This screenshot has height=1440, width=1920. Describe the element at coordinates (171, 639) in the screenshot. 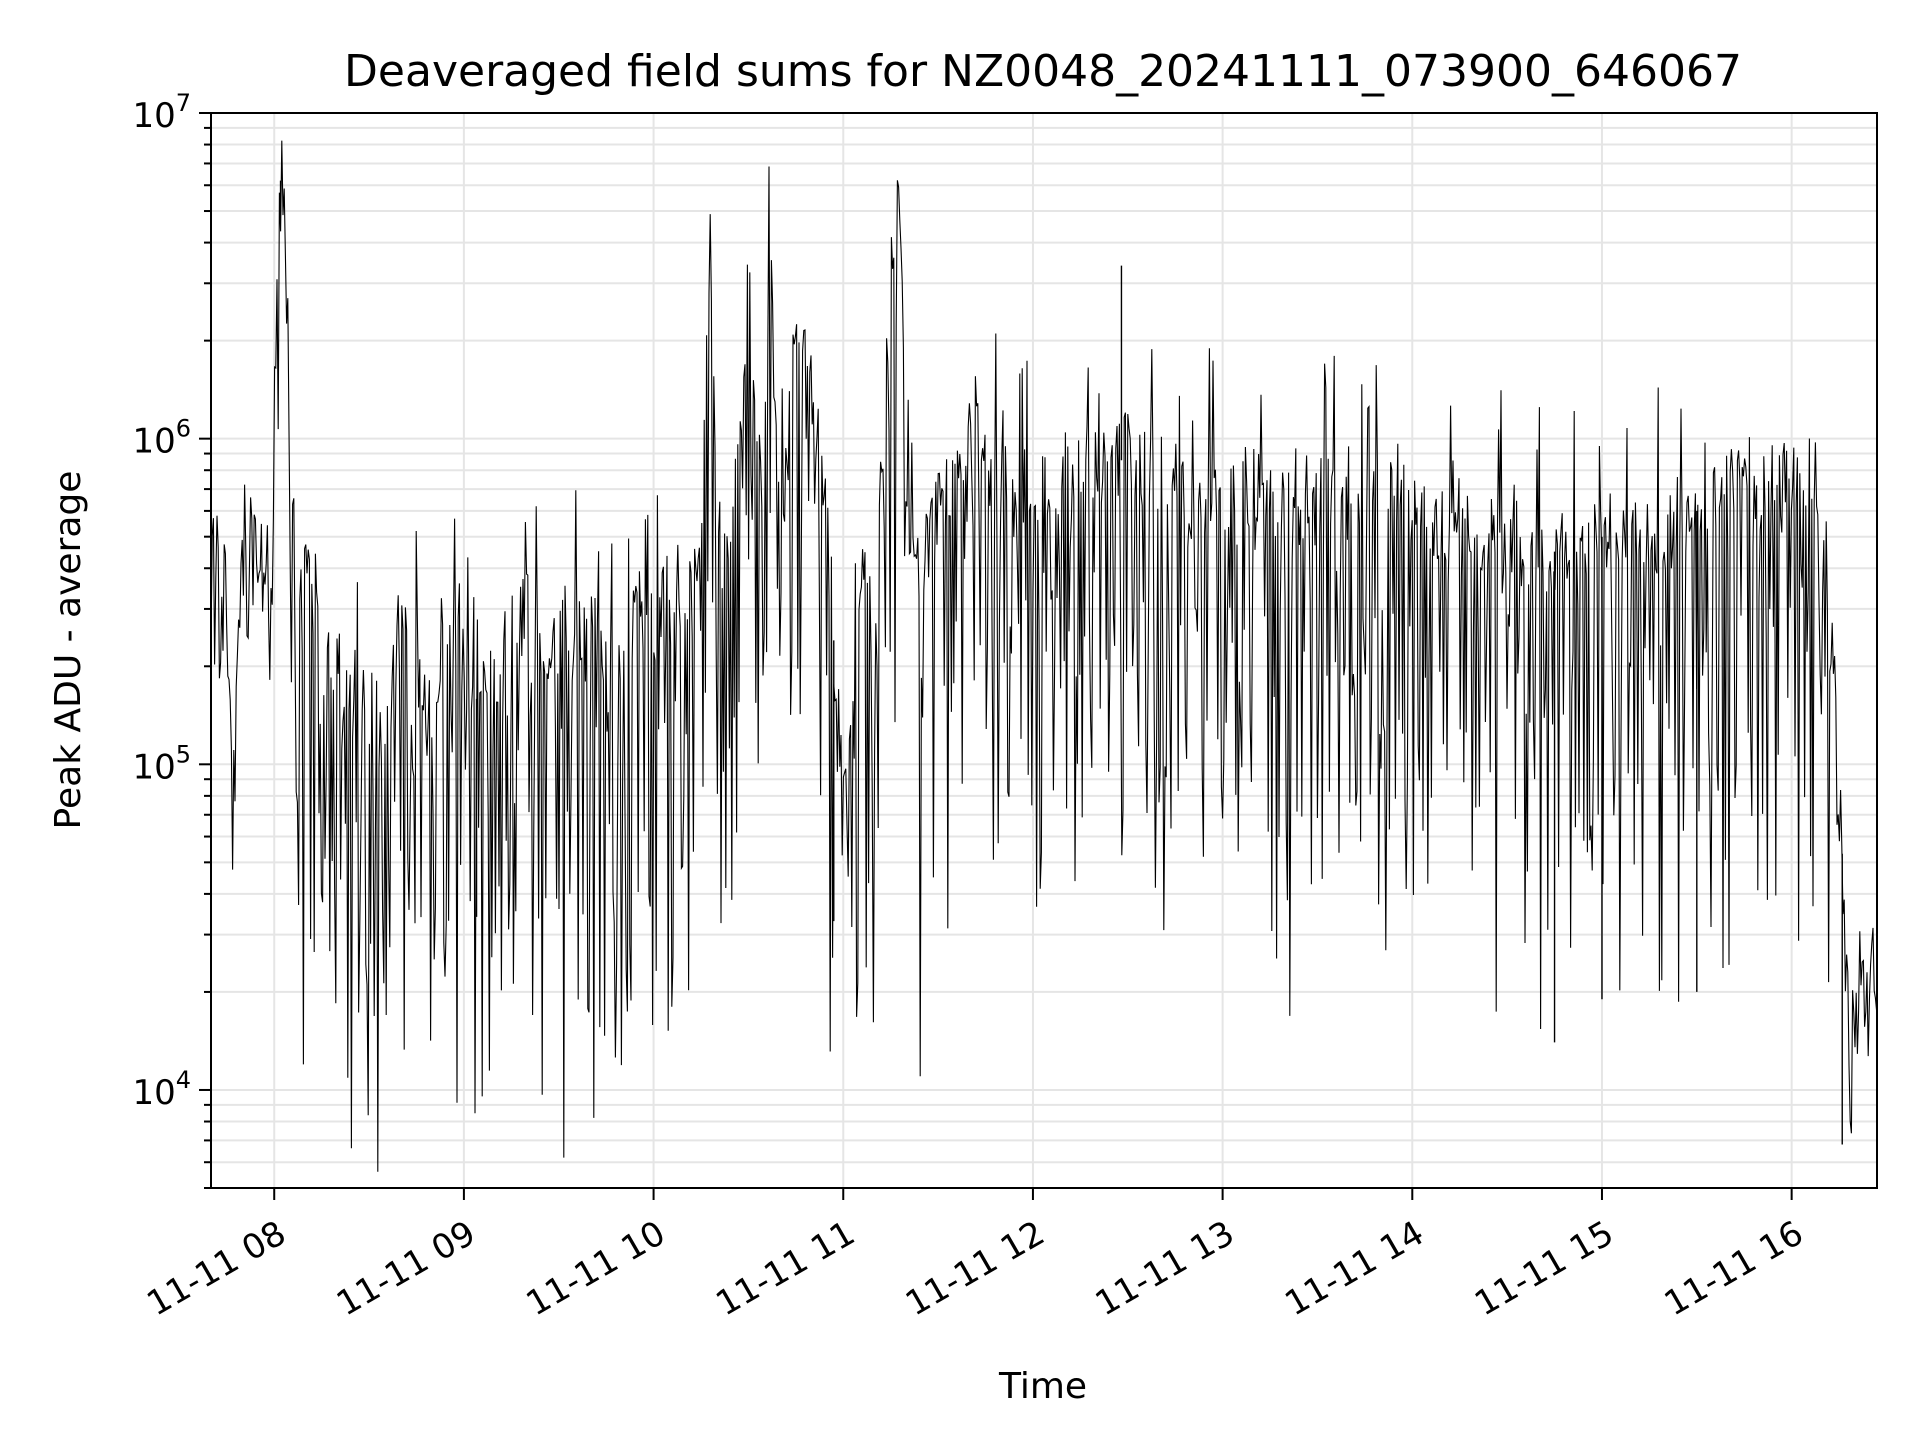

I see `y-axis-ticks: 10⁴ 10⁵ 10⁶ 10⁷` at that location.